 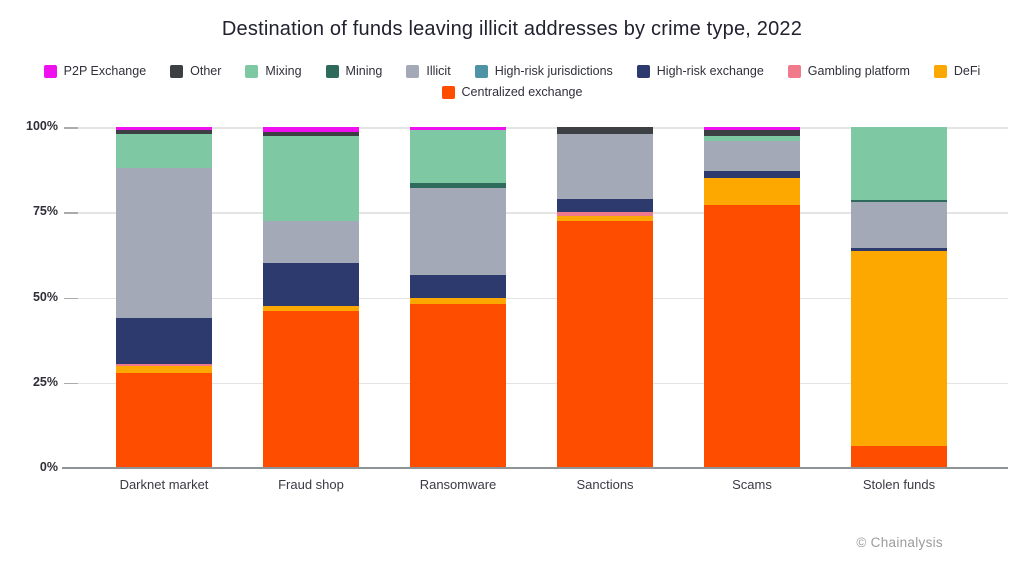 I want to click on y-tick-label-50: 50%, so click(x=45, y=296).